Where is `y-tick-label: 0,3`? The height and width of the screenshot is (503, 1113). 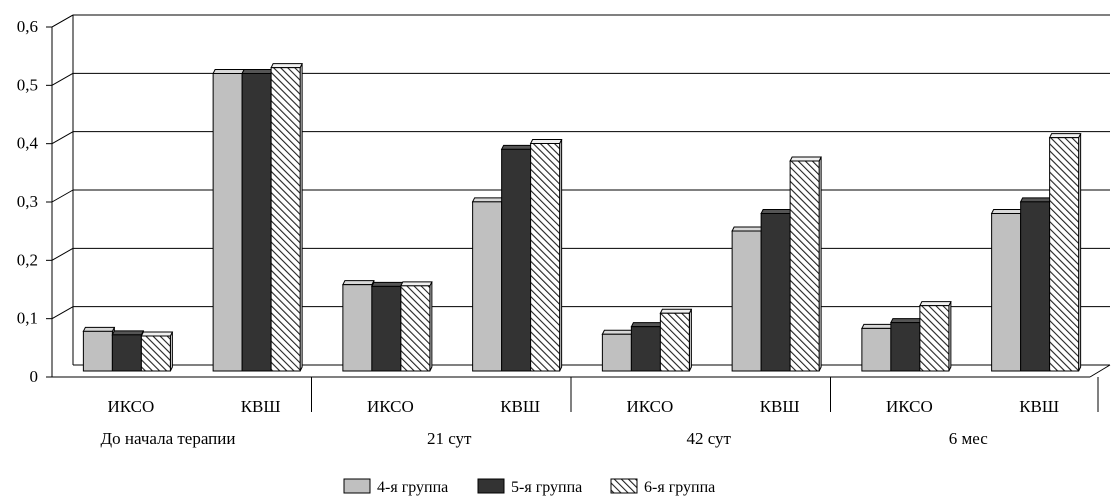 y-tick-label: 0,3 is located at coordinates (27, 201).